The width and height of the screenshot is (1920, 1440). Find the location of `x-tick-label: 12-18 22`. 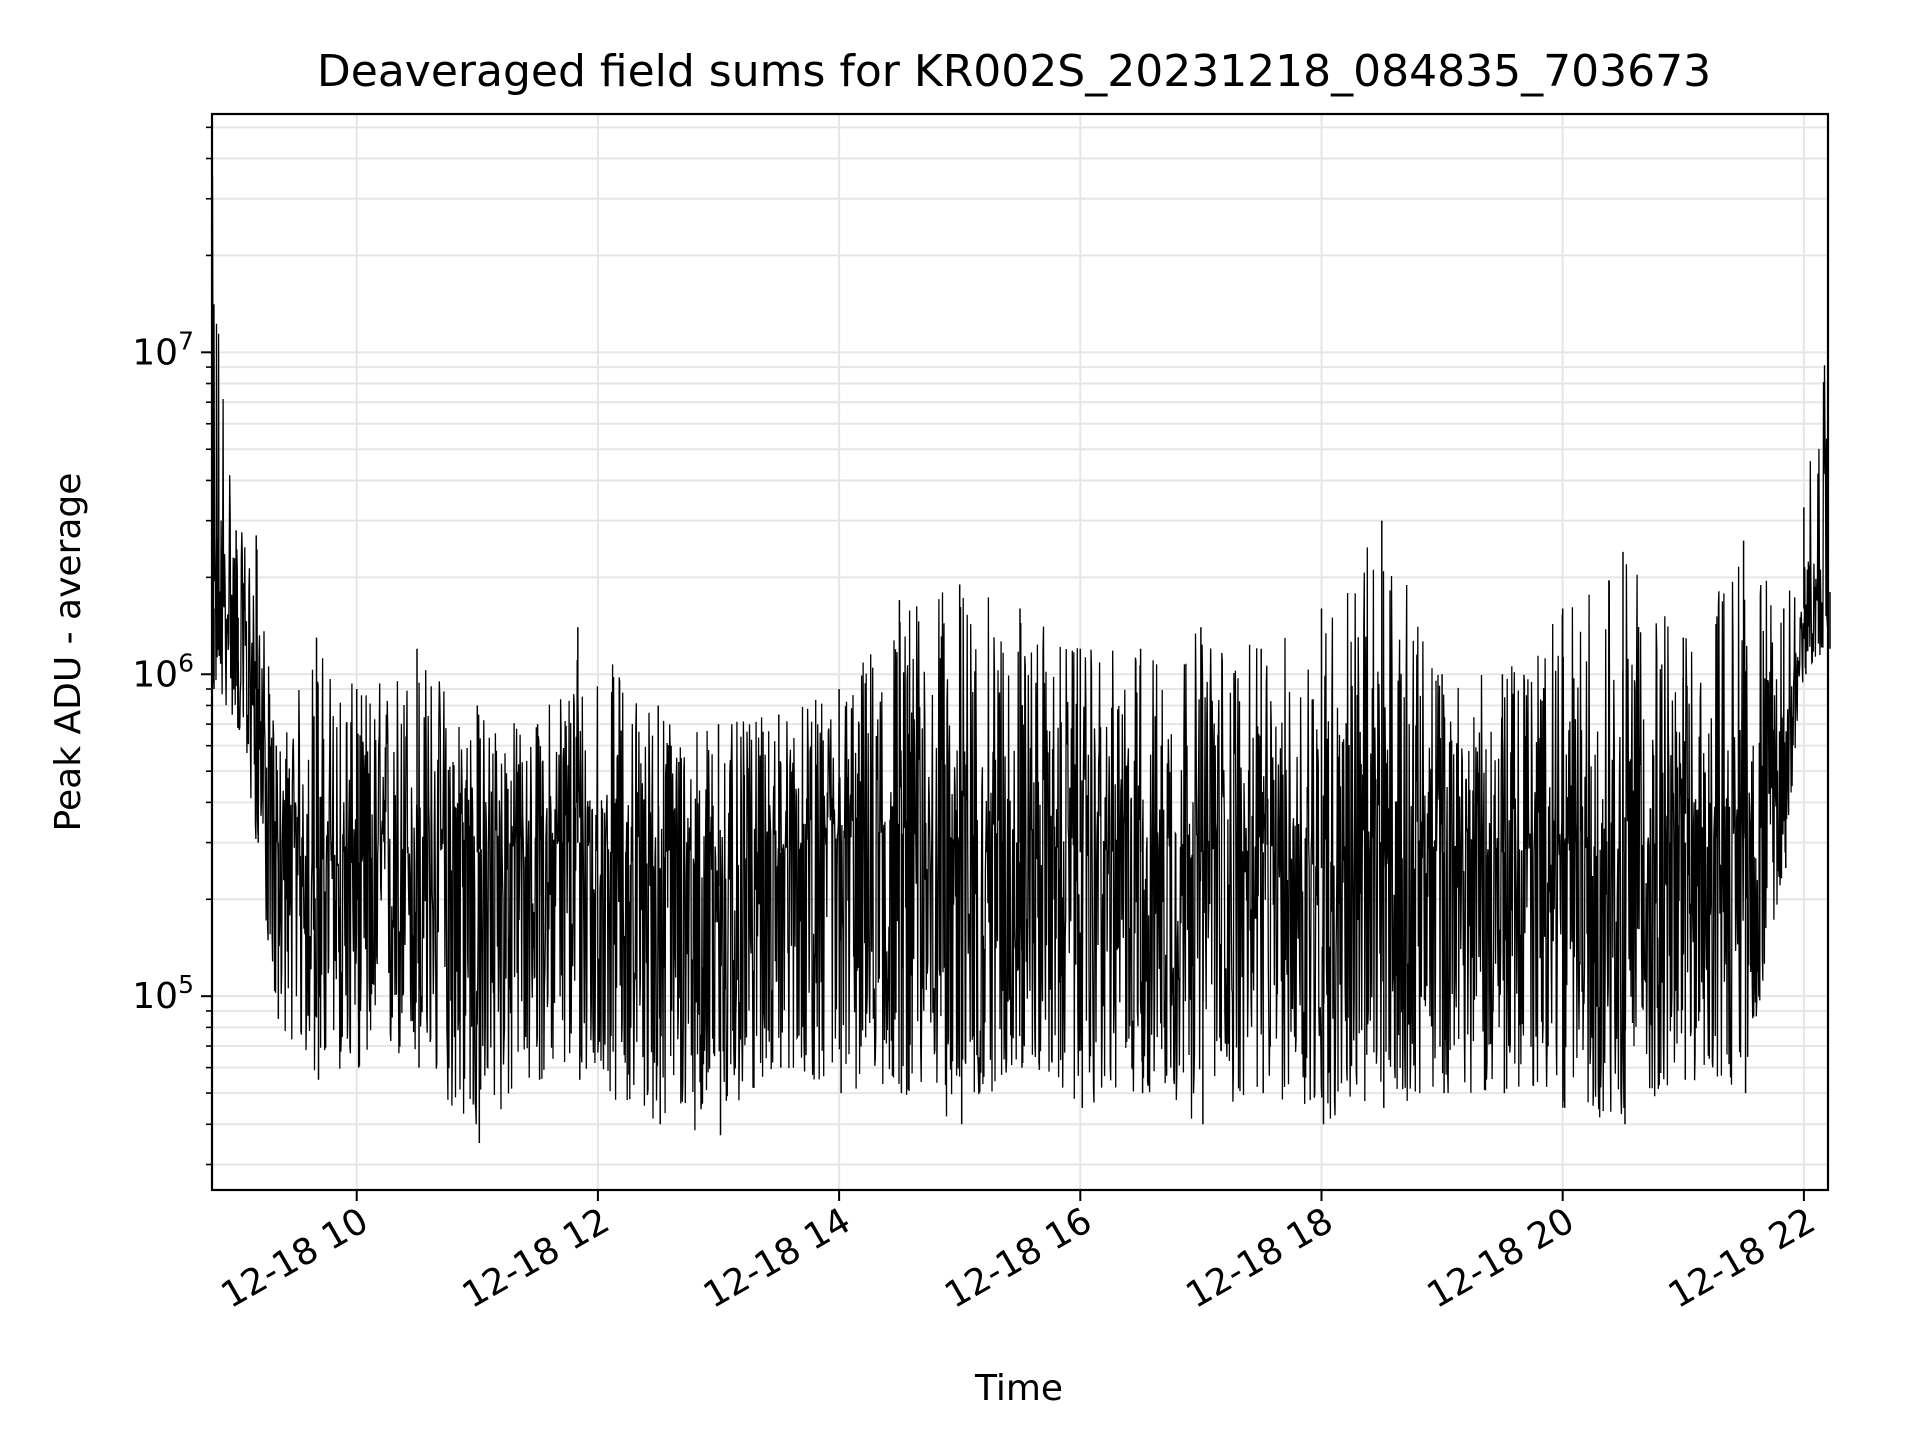

x-tick-label: 12-18 22 is located at coordinates (1742, 1258).